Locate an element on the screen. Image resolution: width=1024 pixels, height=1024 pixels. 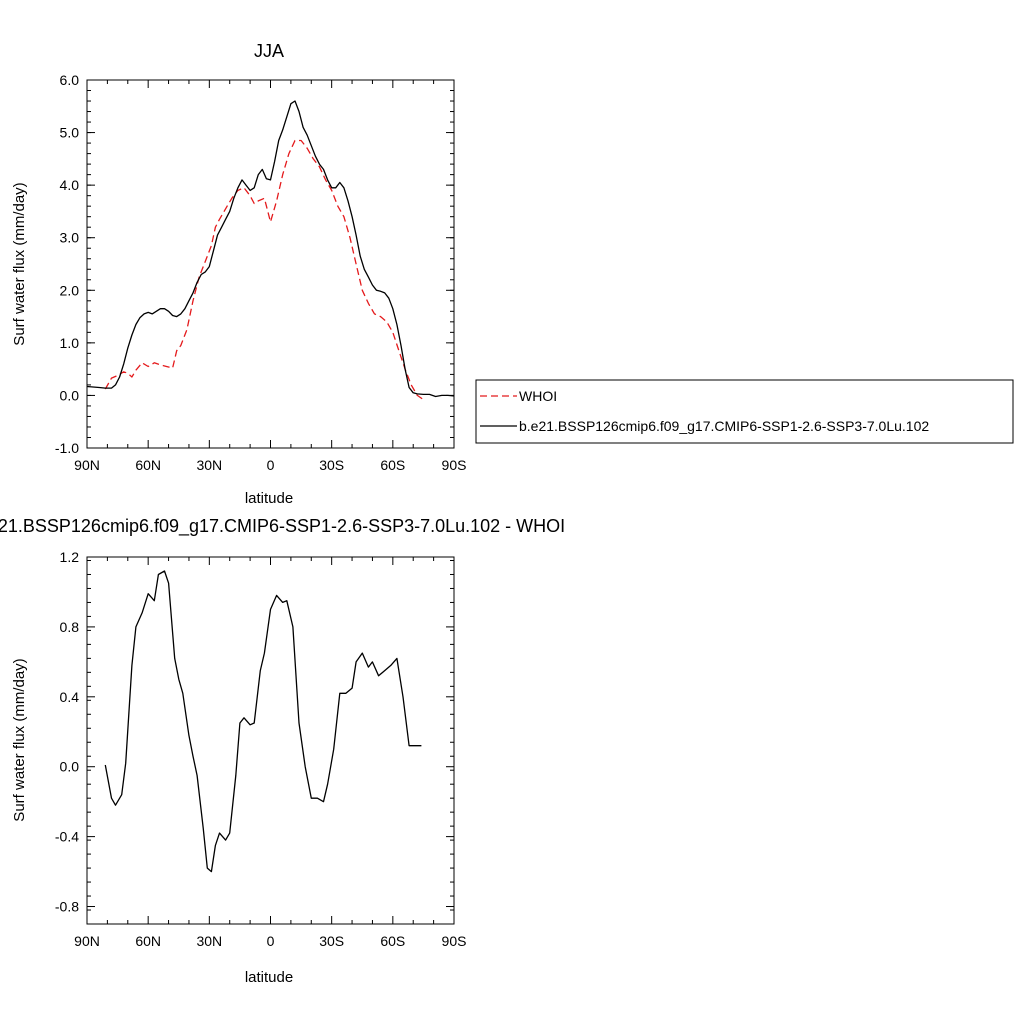
legend-box is located at coordinates (744, 411).